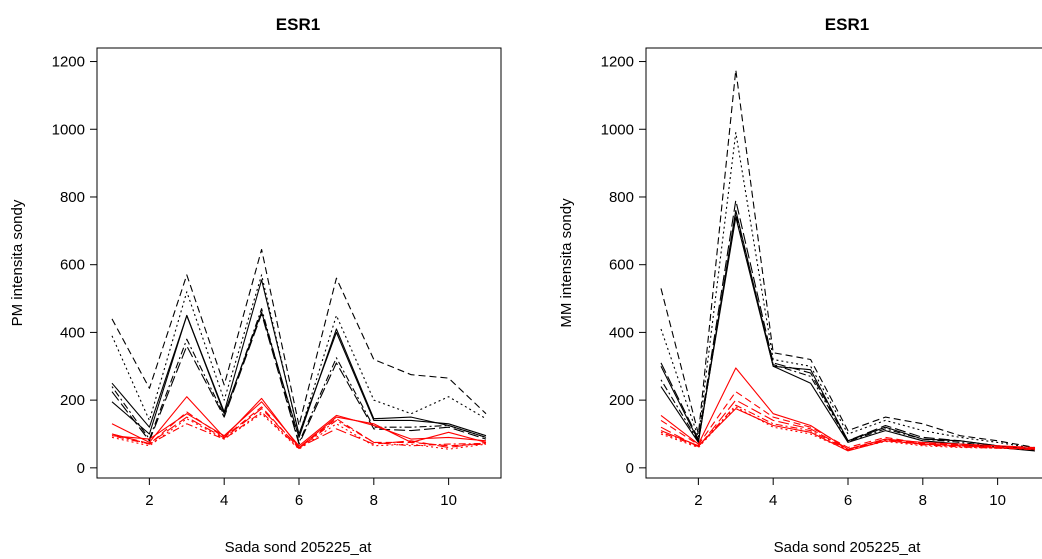 The image size is (1042, 559). Describe the element at coordinates (17, 262) in the screenshot. I see `y-axis-label: PM intensita sondy` at that location.